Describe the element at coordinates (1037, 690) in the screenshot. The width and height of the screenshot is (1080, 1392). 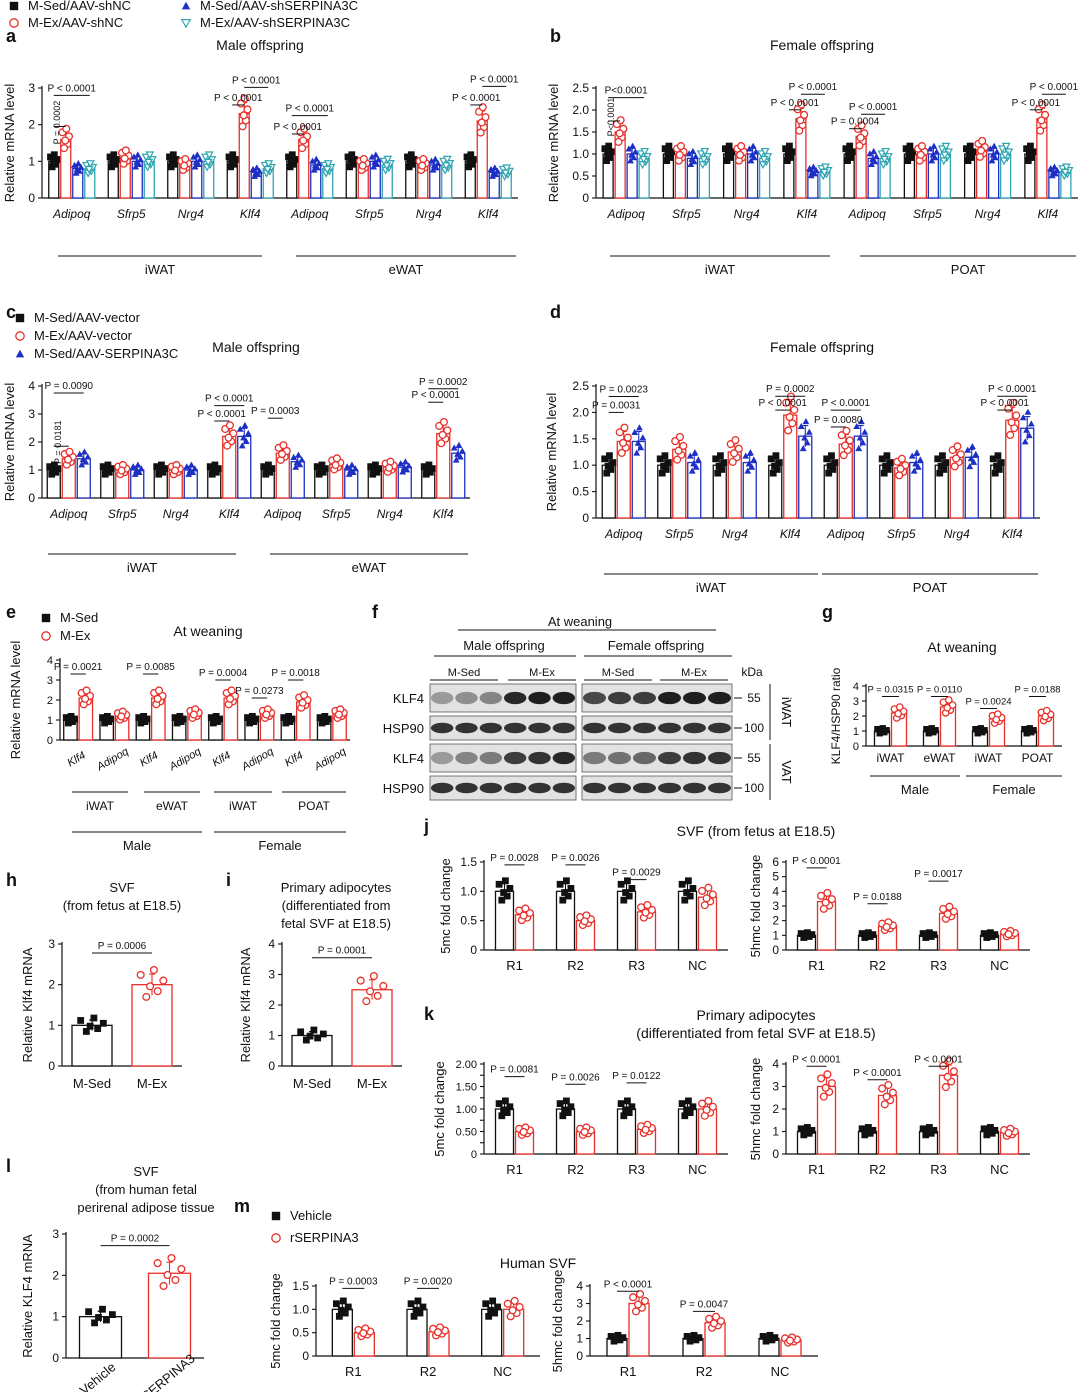
I see `p-value-label: P = 0.0188` at that location.